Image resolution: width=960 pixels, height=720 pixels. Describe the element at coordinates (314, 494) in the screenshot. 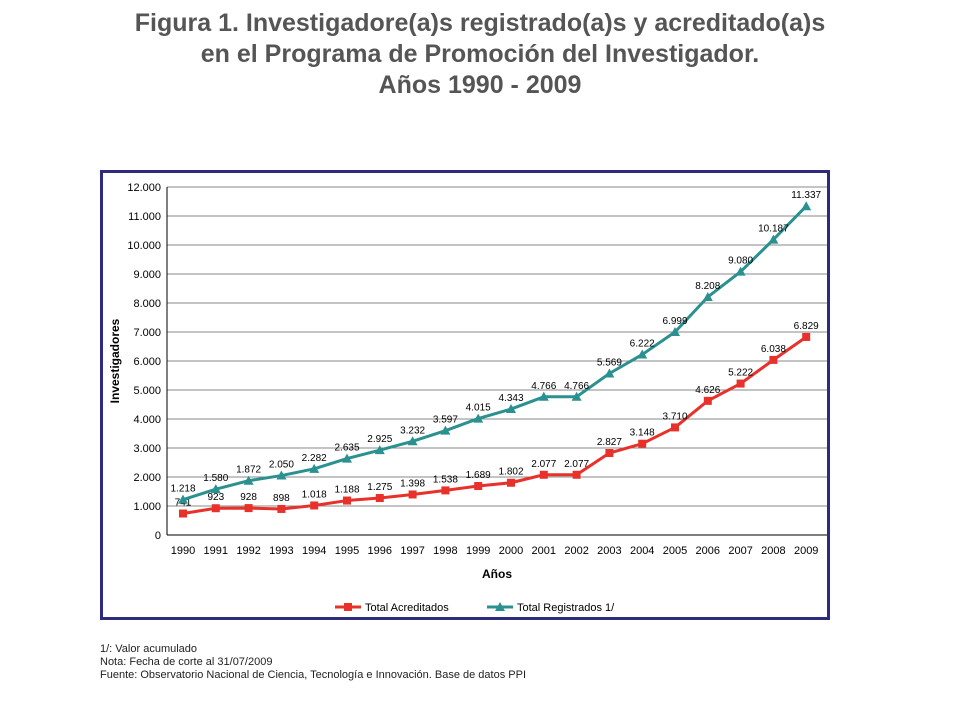

I see `data-label: 1.018` at that location.